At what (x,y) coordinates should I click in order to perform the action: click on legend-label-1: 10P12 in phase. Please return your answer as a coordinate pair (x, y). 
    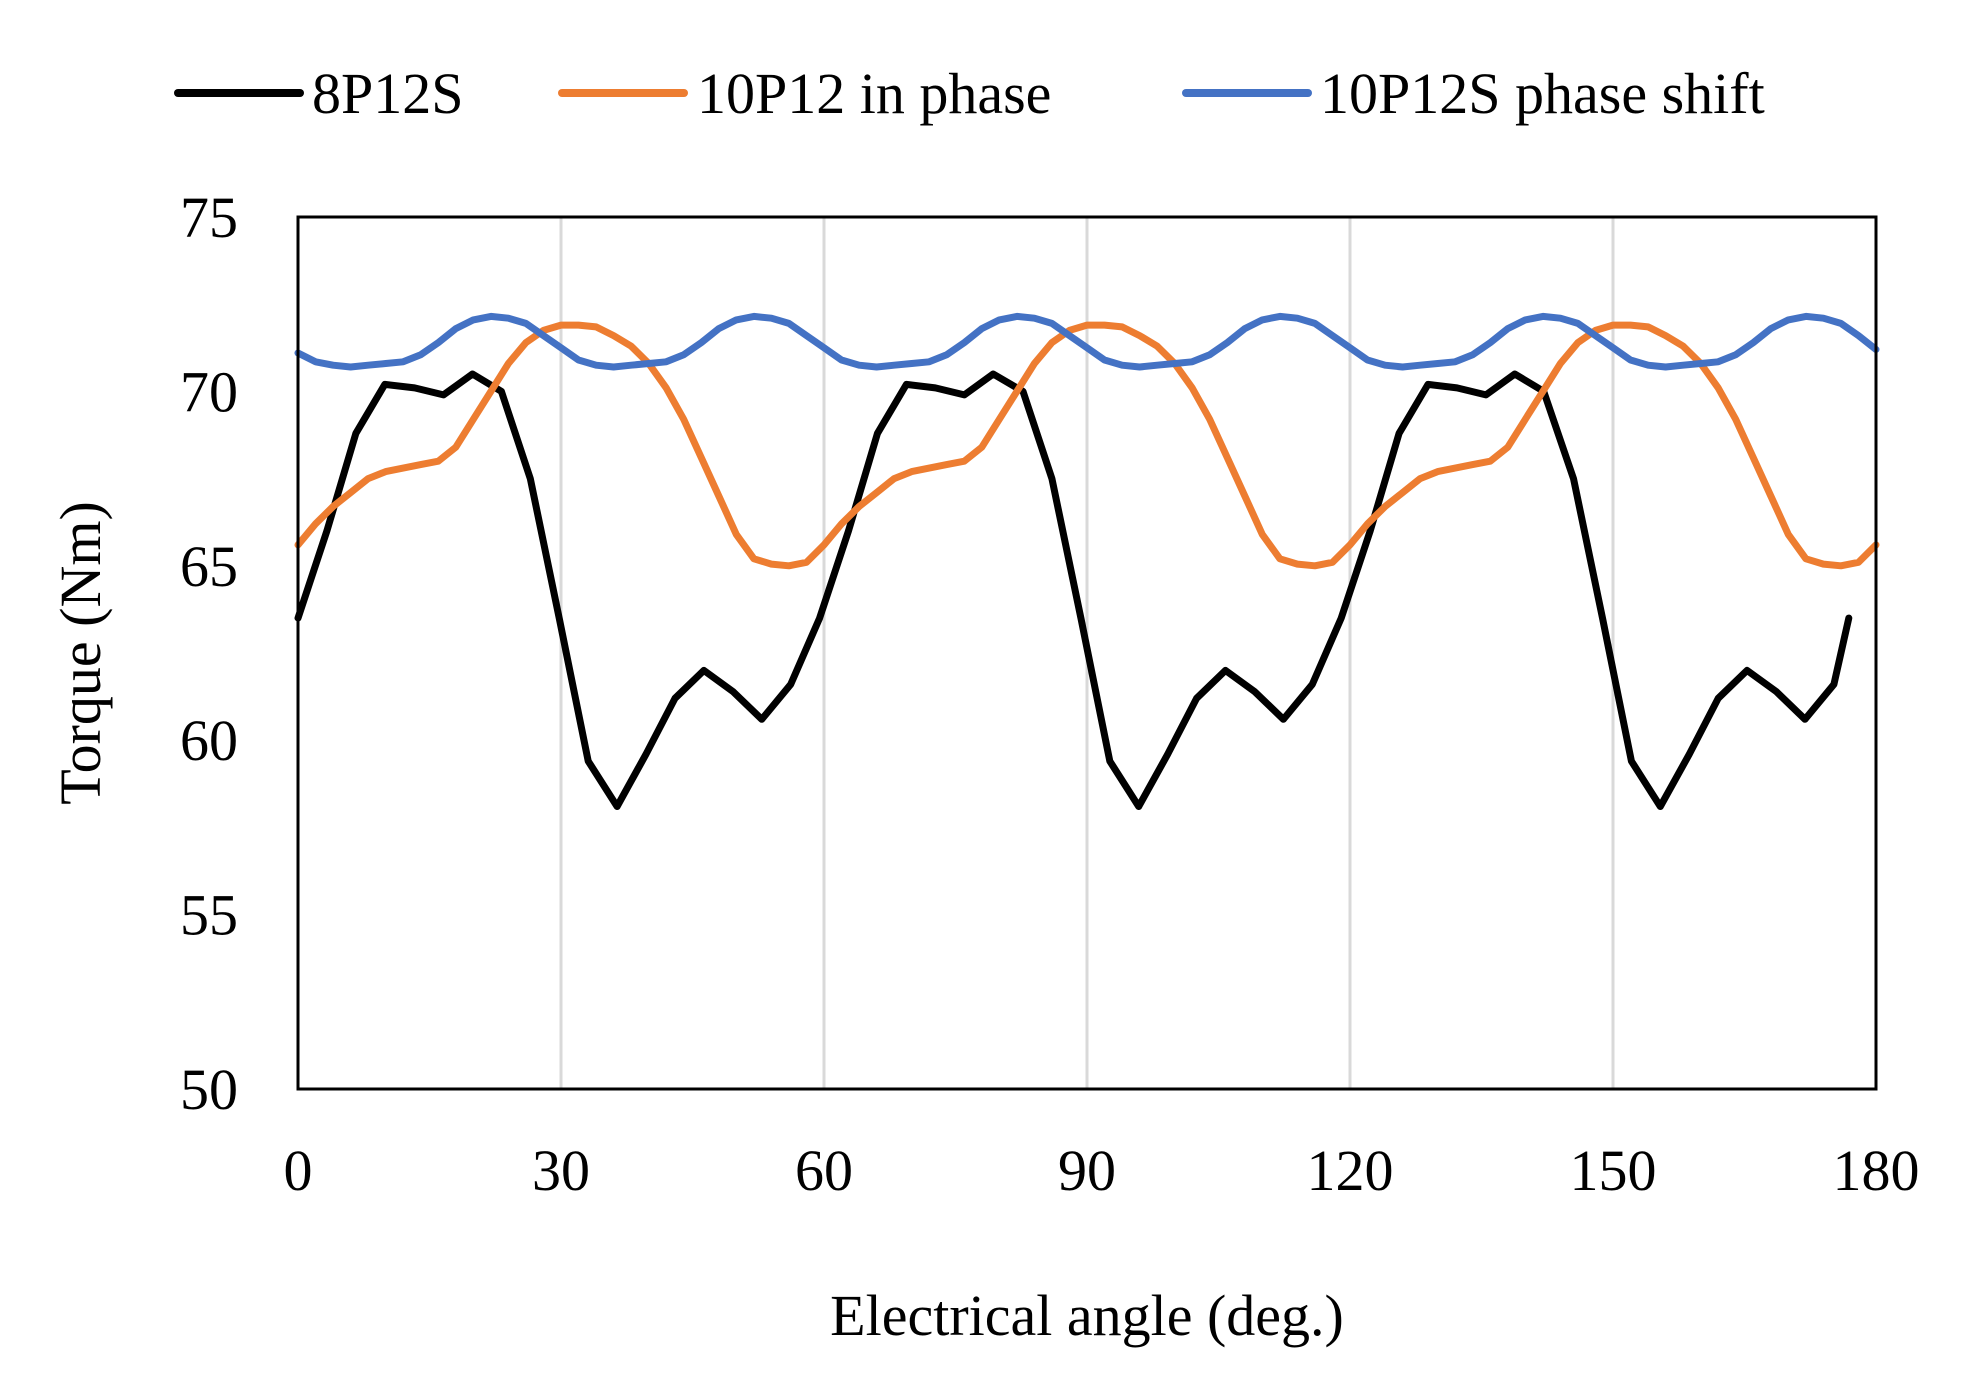
    Looking at the image, I should click on (874, 93).